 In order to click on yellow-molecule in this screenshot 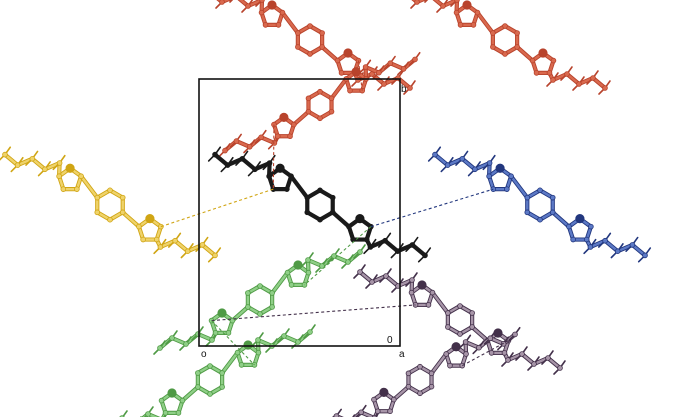, I will do `click(111, 204)`.